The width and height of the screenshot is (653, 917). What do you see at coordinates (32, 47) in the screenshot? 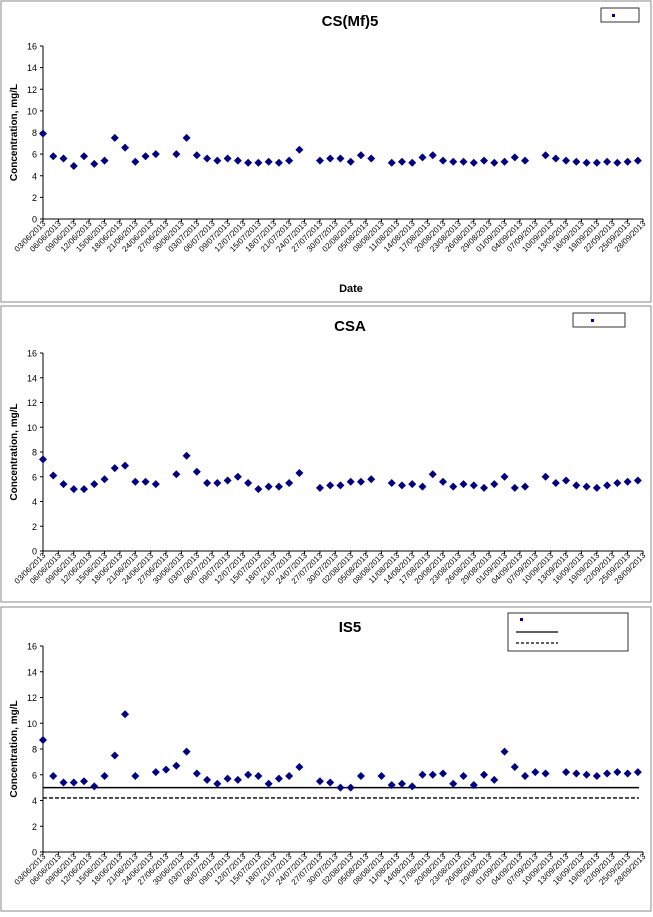
I see `y-tick-label: 16` at bounding box center [32, 47].